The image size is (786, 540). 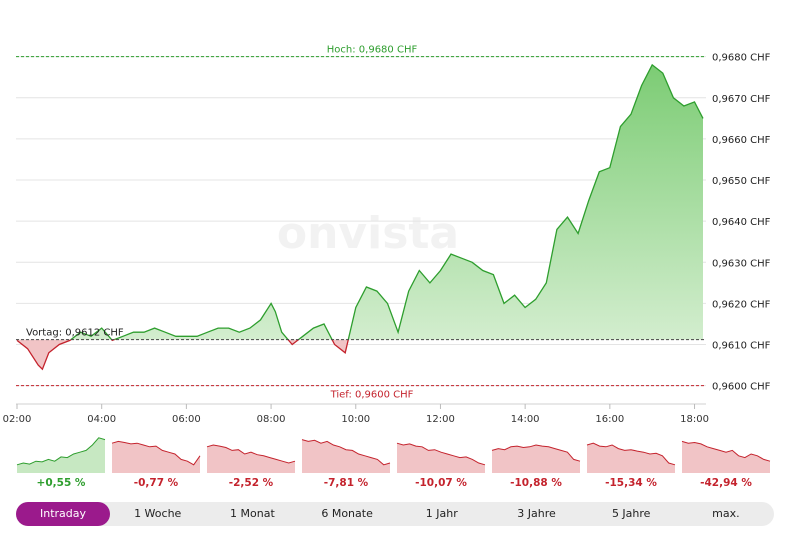 What do you see at coordinates (441, 483) in the screenshot?
I see `sparkline-change: -10,07 %` at bounding box center [441, 483].